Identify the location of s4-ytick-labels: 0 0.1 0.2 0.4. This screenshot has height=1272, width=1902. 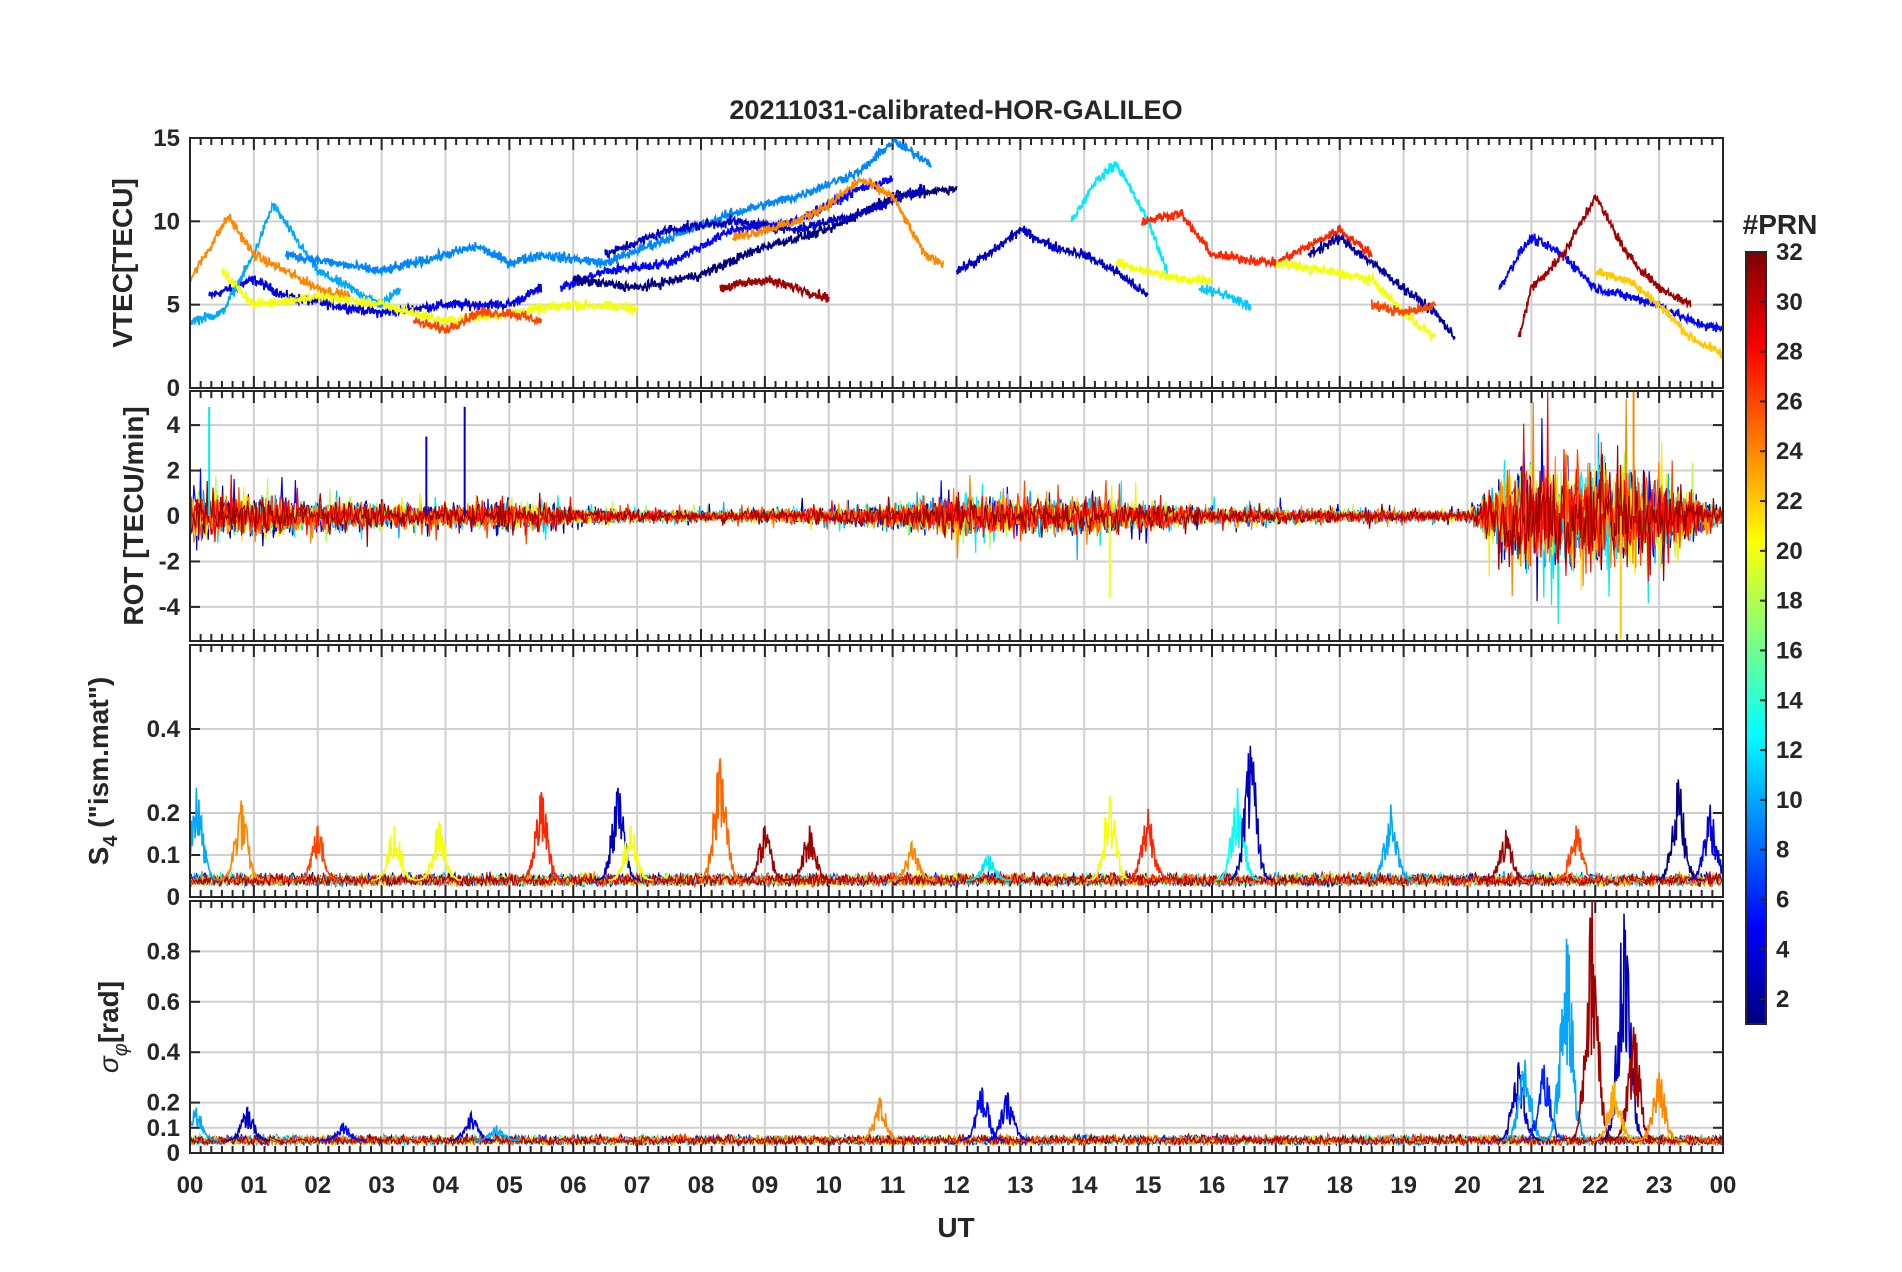
(164, 813).